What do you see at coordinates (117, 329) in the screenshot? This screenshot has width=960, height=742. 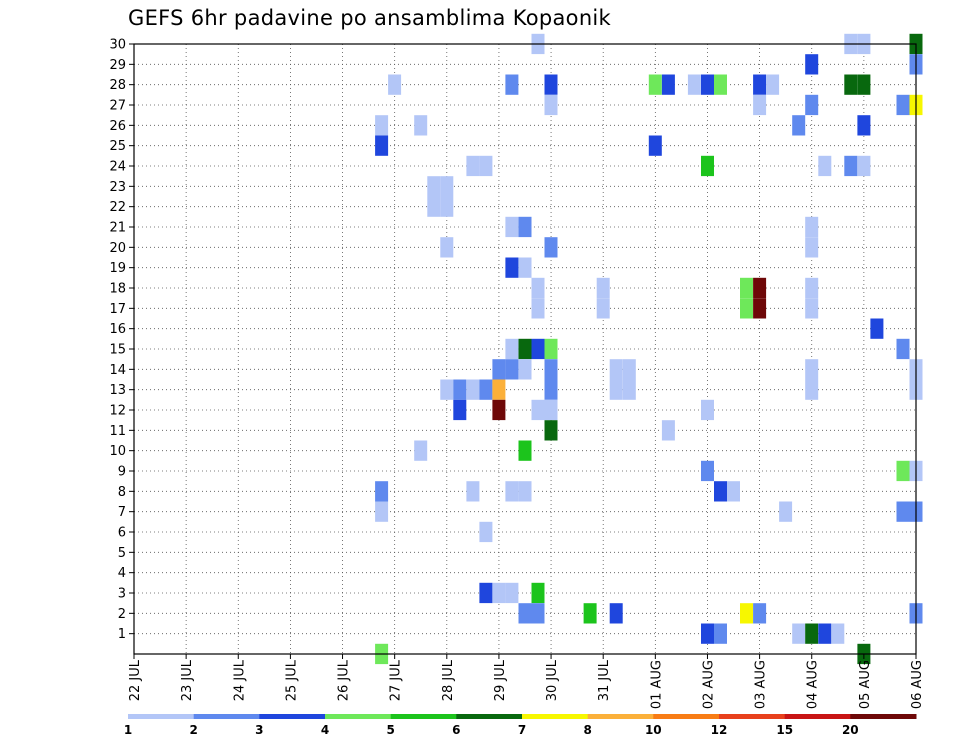 I see `y-tick-label: 16` at bounding box center [117, 329].